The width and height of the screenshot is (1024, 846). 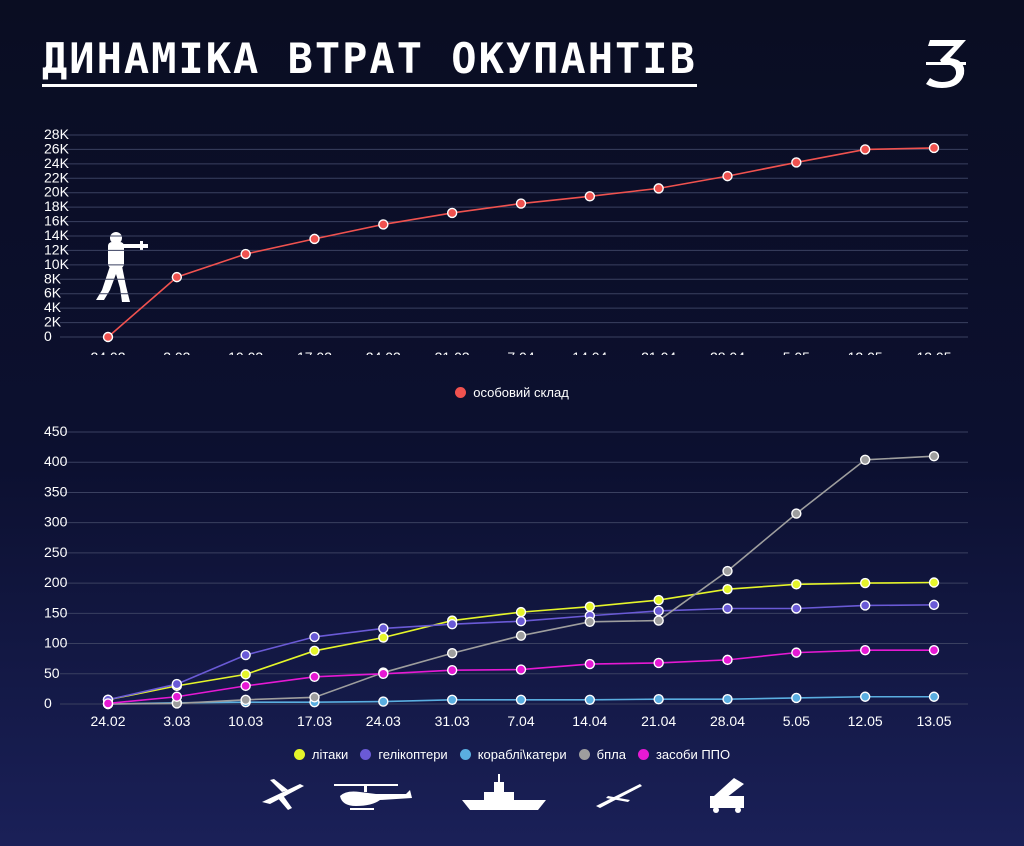 I want to click on y-tick-label: 20K, so click(x=57, y=192).